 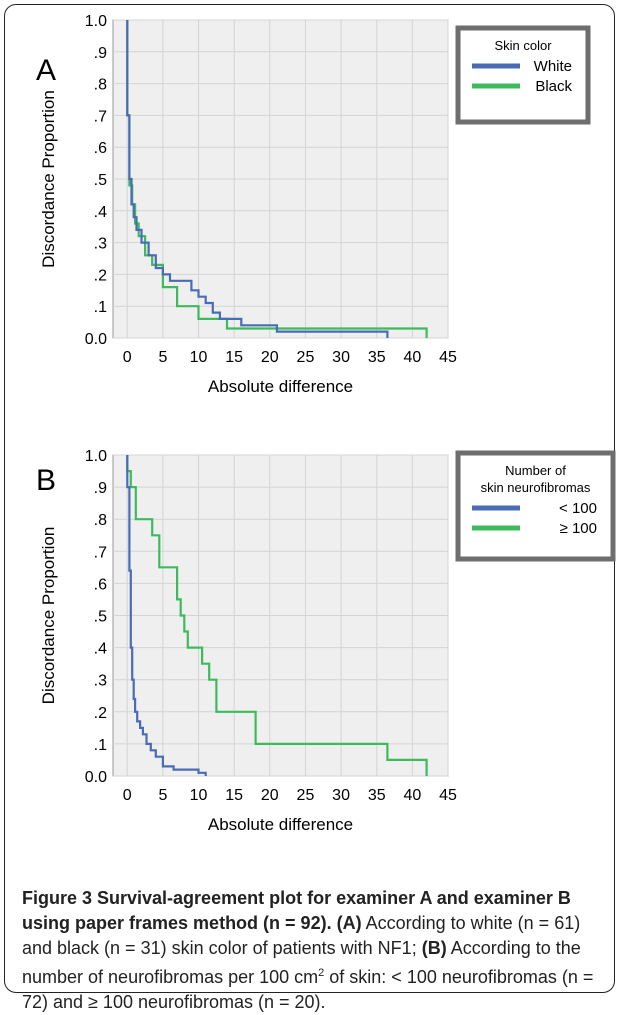 What do you see at coordinates (536, 487) in the screenshot?
I see `legend-title: skin neurofibromas` at bounding box center [536, 487].